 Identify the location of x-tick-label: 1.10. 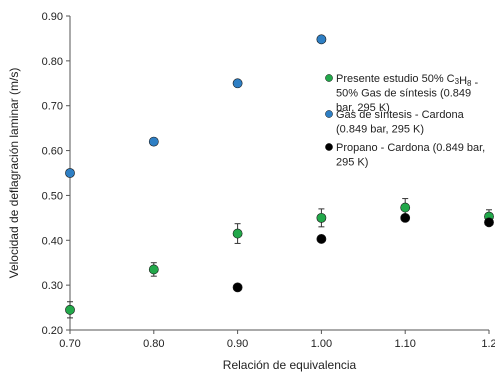
(404, 344).